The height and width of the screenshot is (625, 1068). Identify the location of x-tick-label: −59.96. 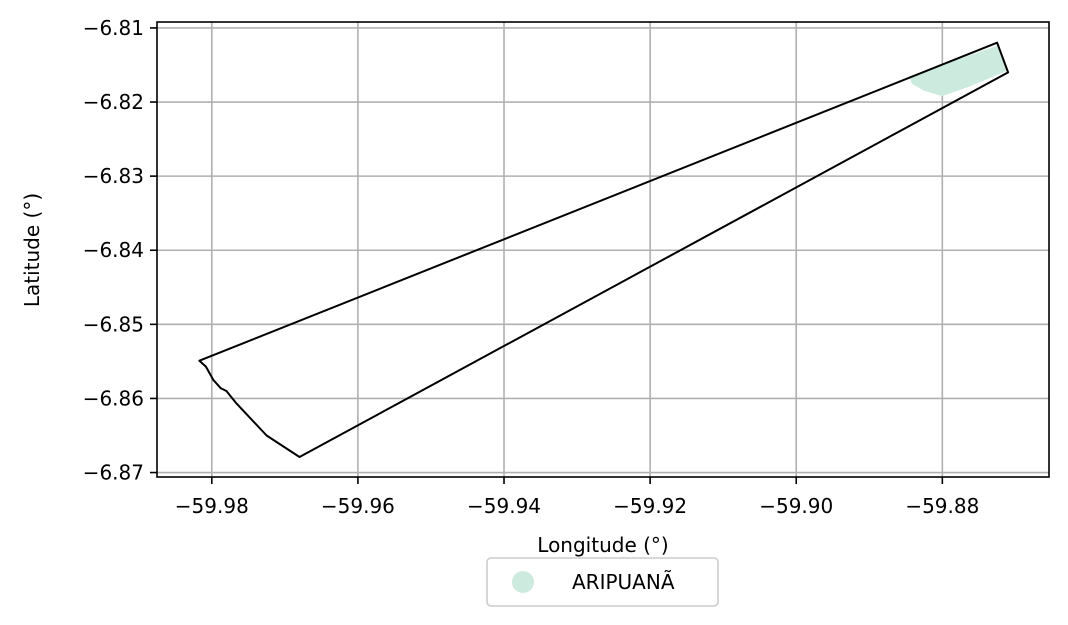
(358, 506).